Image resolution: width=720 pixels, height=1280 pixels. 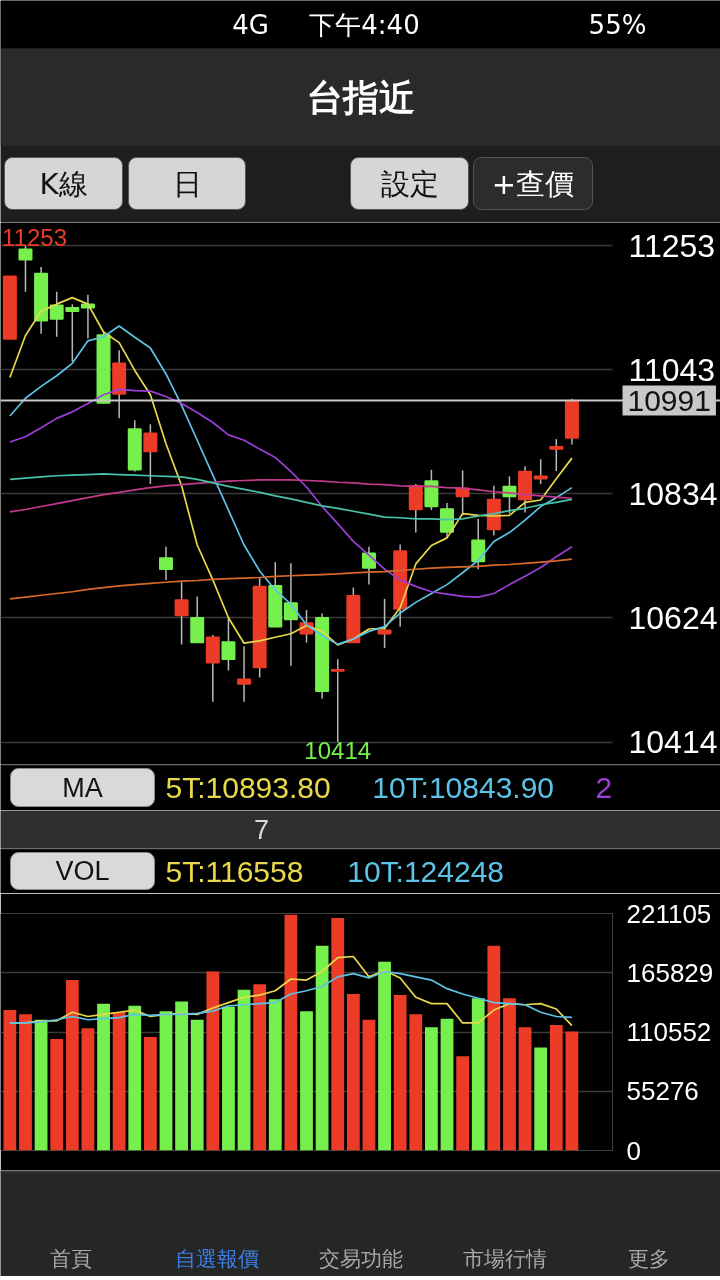 What do you see at coordinates (360, 97) in the screenshot?
I see `chart-title: 台指近` at bounding box center [360, 97].